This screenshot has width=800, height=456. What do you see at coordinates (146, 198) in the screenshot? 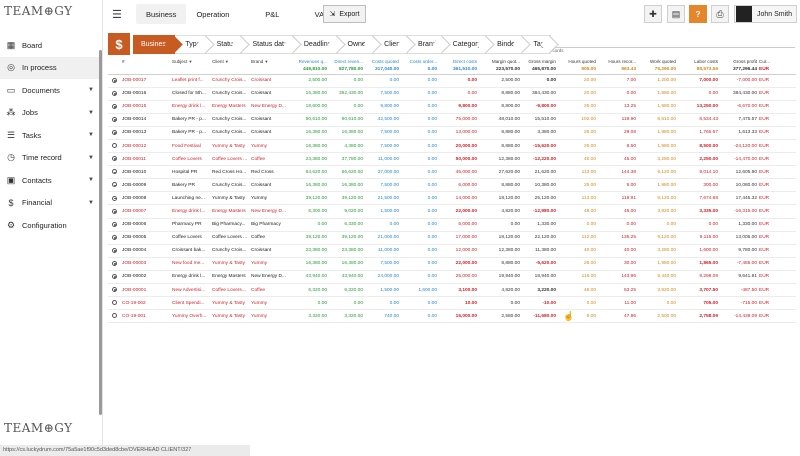
I see `job-number: JOB-00008` at bounding box center [146, 198].